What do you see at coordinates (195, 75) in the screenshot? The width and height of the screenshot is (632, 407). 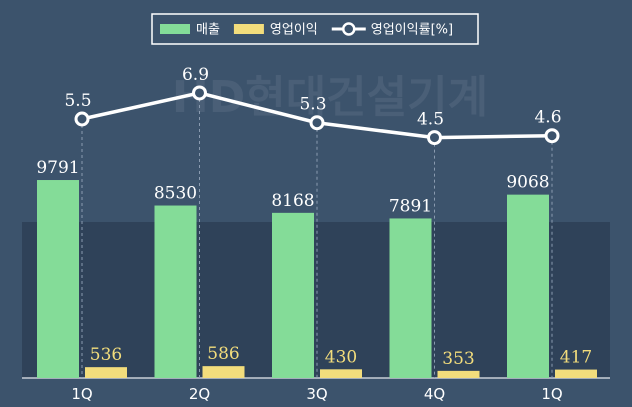 I see `value-label: 6.9` at bounding box center [195, 75].